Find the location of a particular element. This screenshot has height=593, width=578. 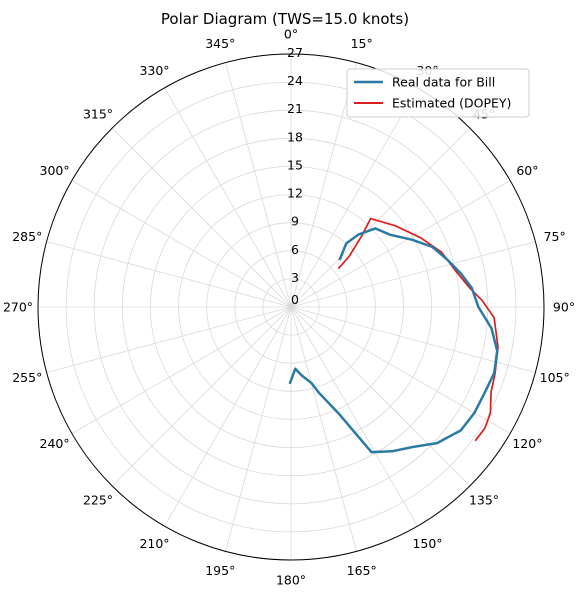

radius-tick-label: 21 is located at coordinates (295, 108).